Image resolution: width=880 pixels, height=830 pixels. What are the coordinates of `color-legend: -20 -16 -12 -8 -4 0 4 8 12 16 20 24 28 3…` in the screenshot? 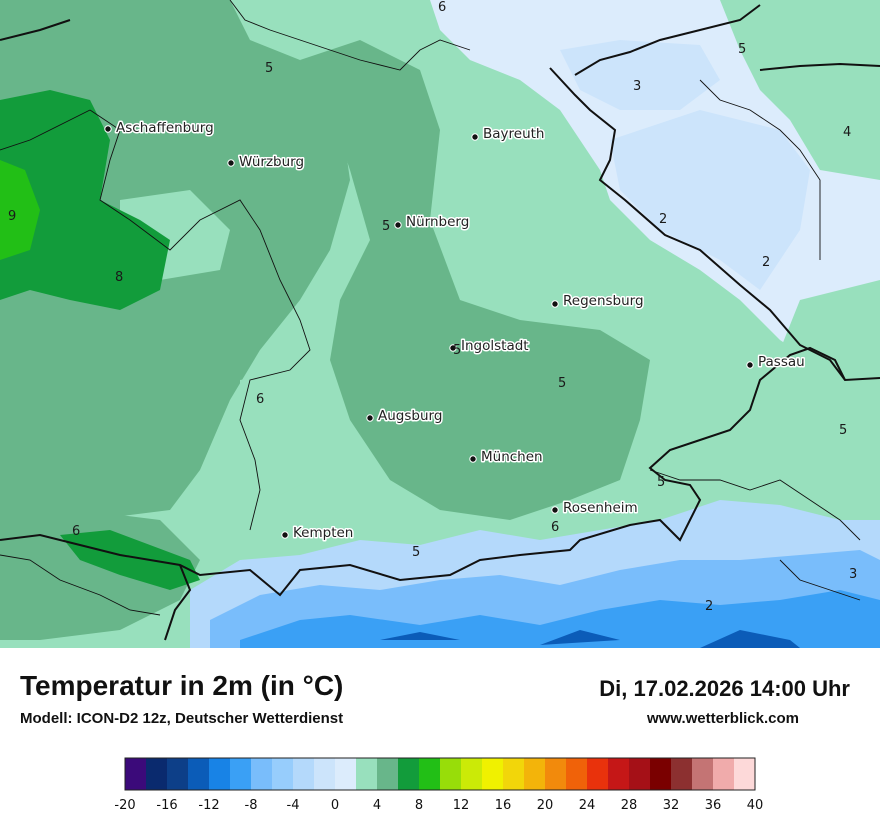 It's located at (438, 785).